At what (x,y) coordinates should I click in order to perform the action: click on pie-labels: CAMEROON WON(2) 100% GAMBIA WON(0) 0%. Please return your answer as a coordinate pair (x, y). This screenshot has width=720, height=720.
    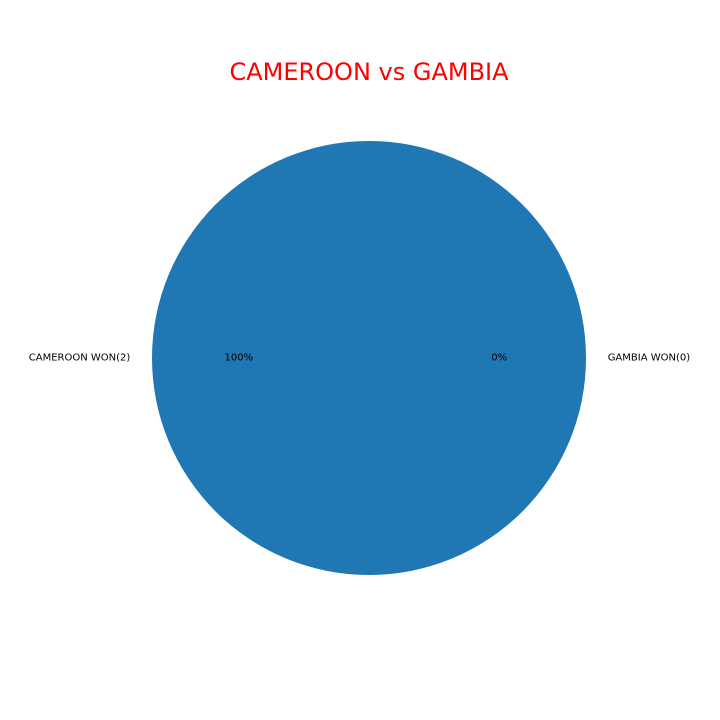
    Looking at the image, I should click on (359, 358).